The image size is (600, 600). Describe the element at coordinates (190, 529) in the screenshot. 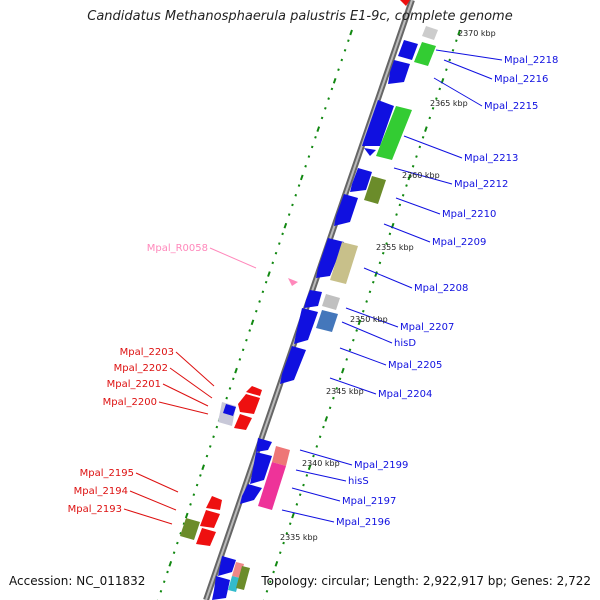

I see `gene-mpal-2193-cog` at that location.